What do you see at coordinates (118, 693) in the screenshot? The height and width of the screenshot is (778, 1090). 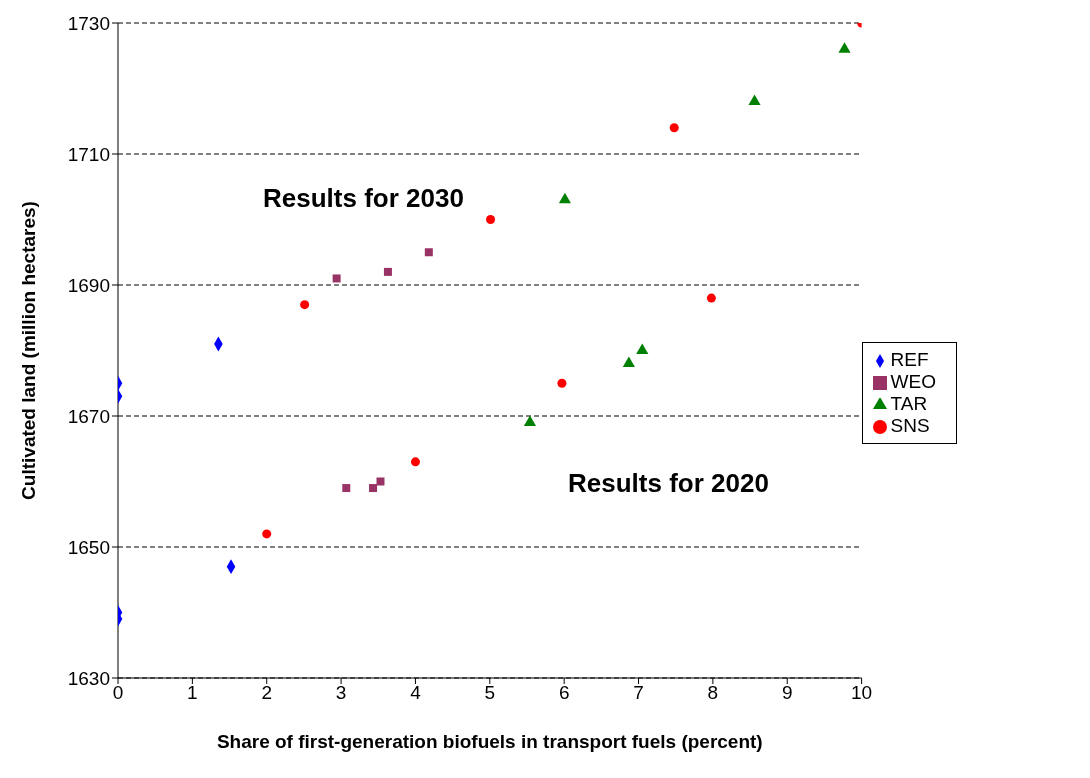 I see `x-tick-label: 0` at bounding box center [118, 693].